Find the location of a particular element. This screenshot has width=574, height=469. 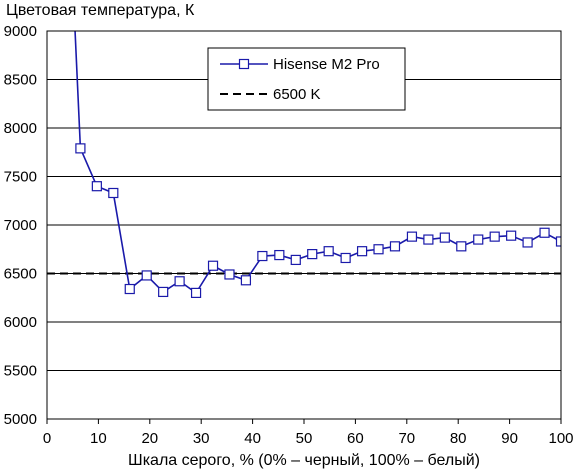

legend-box is located at coordinates (306, 79).